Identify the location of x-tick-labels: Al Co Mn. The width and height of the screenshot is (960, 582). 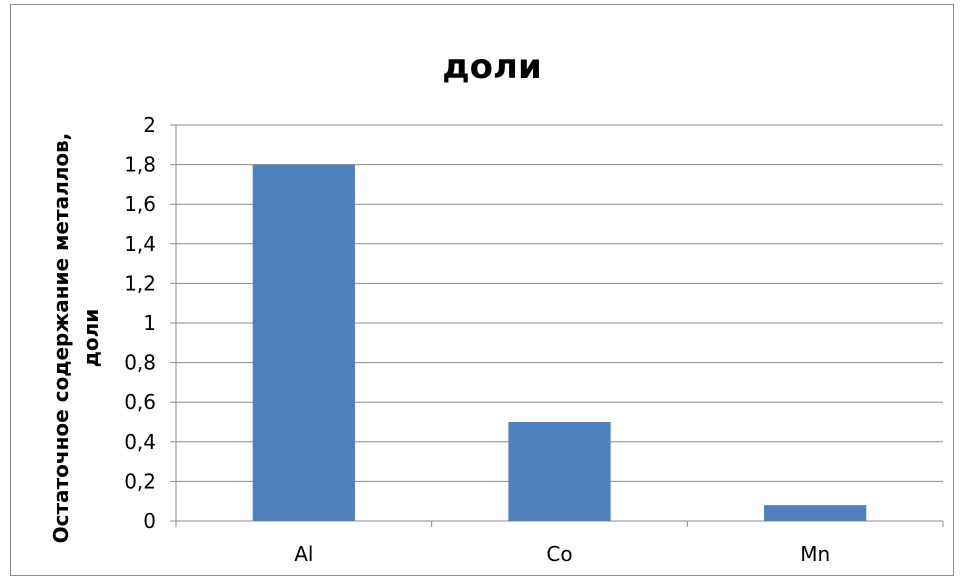
(562, 554).